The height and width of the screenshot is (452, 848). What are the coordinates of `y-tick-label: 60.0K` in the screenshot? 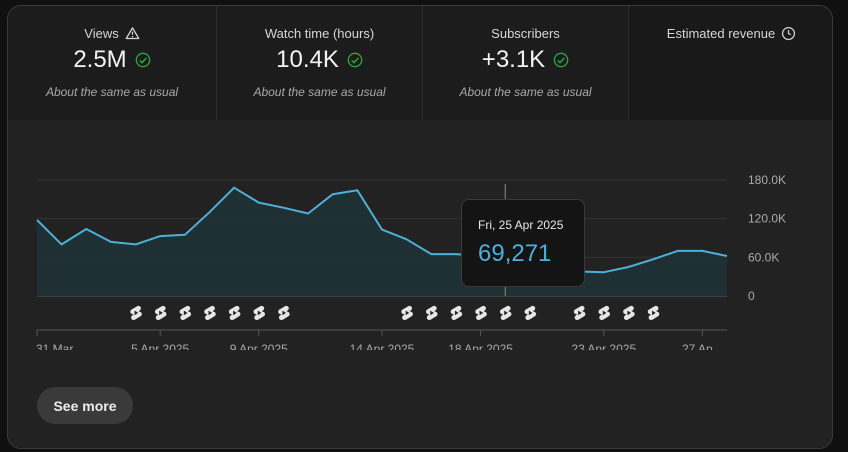 It's located at (763, 257).